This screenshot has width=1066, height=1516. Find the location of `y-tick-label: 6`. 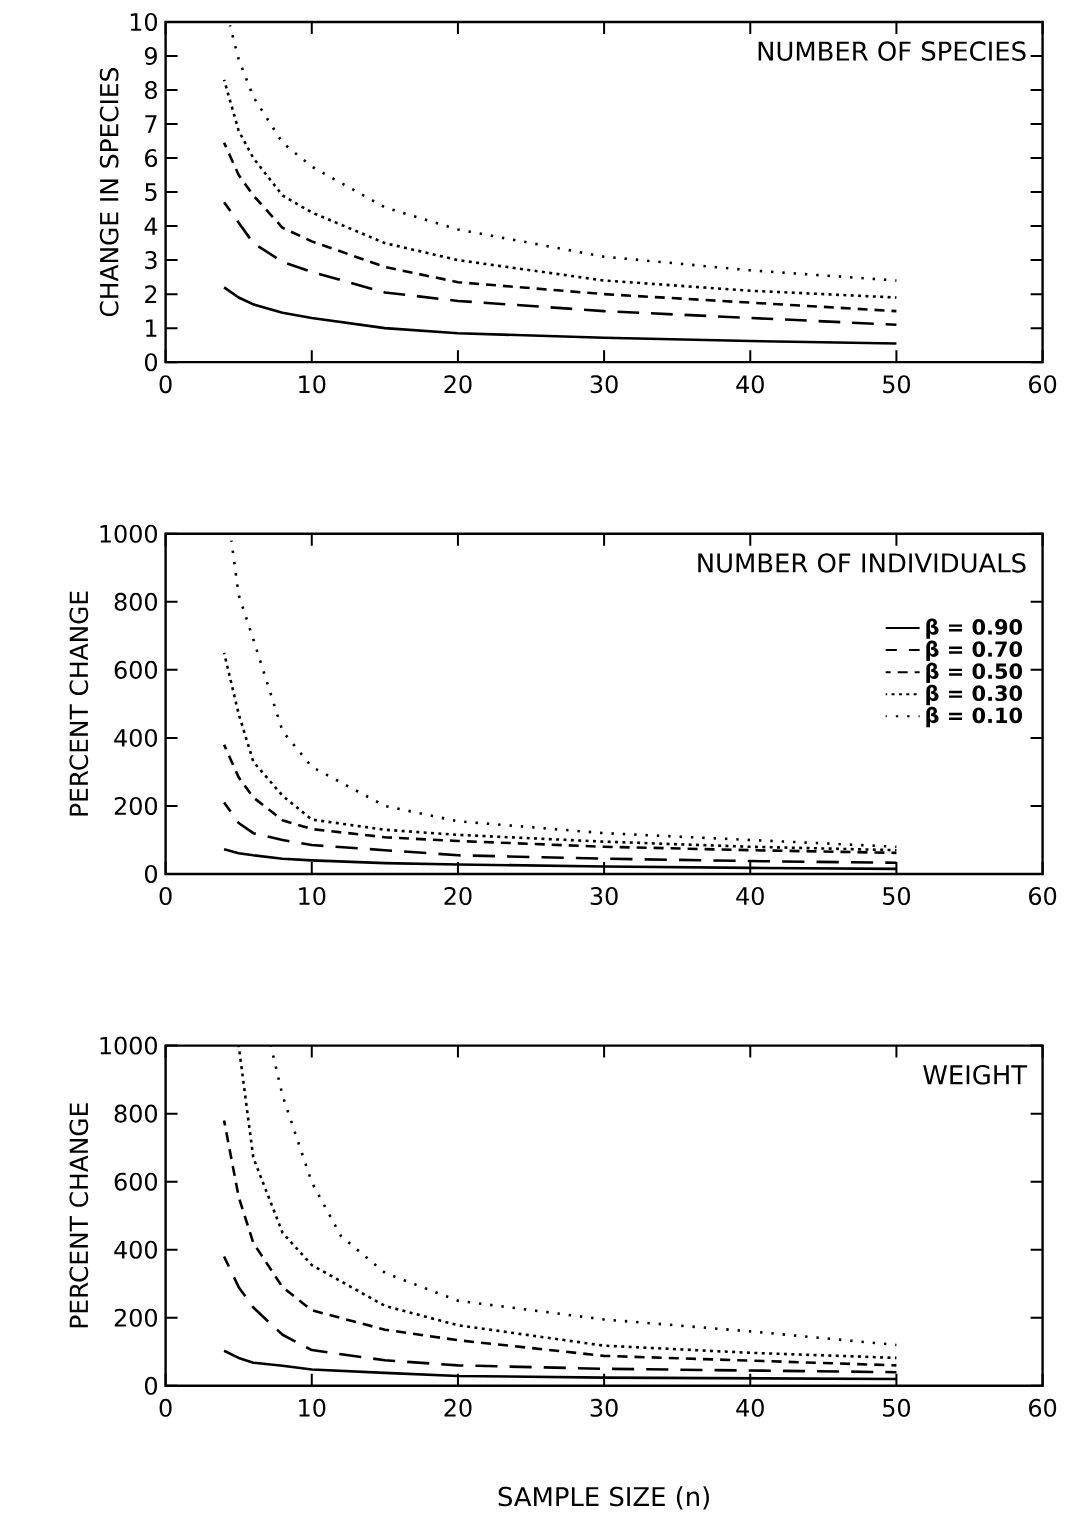

y-tick-label: 6 is located at coordinates (151, 158).